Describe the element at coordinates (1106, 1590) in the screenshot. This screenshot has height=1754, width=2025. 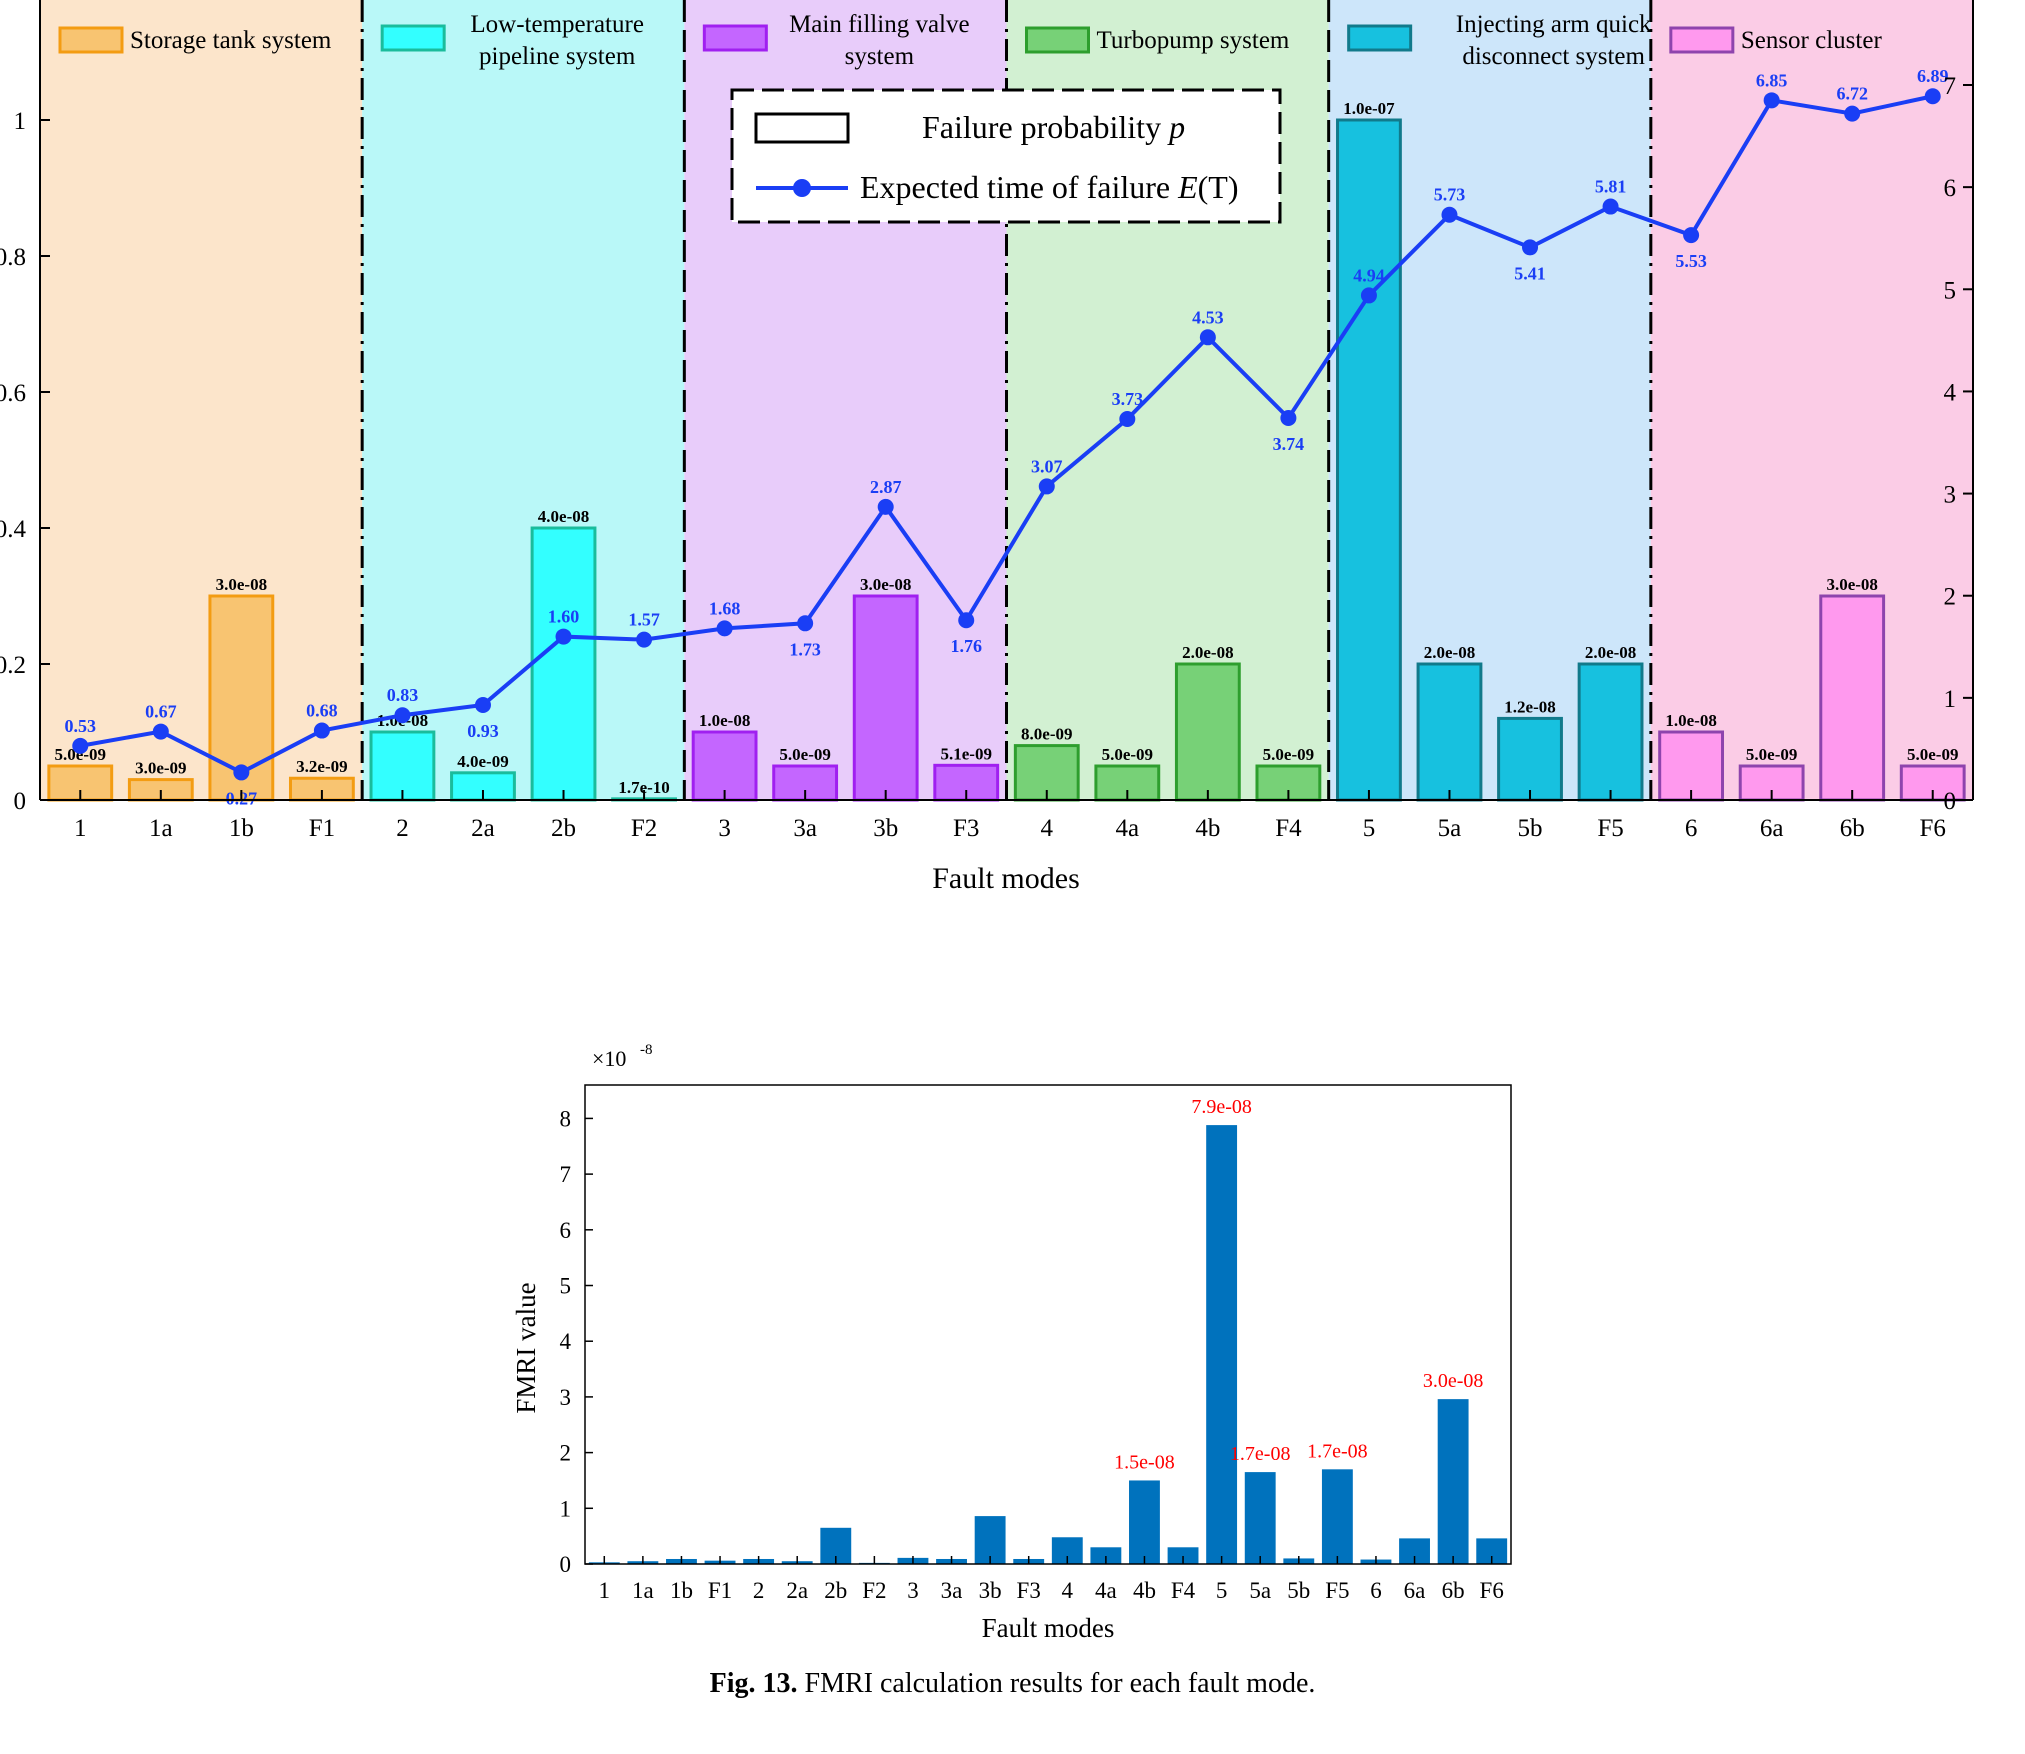
I see `x-tick-label: 4a` at that location.